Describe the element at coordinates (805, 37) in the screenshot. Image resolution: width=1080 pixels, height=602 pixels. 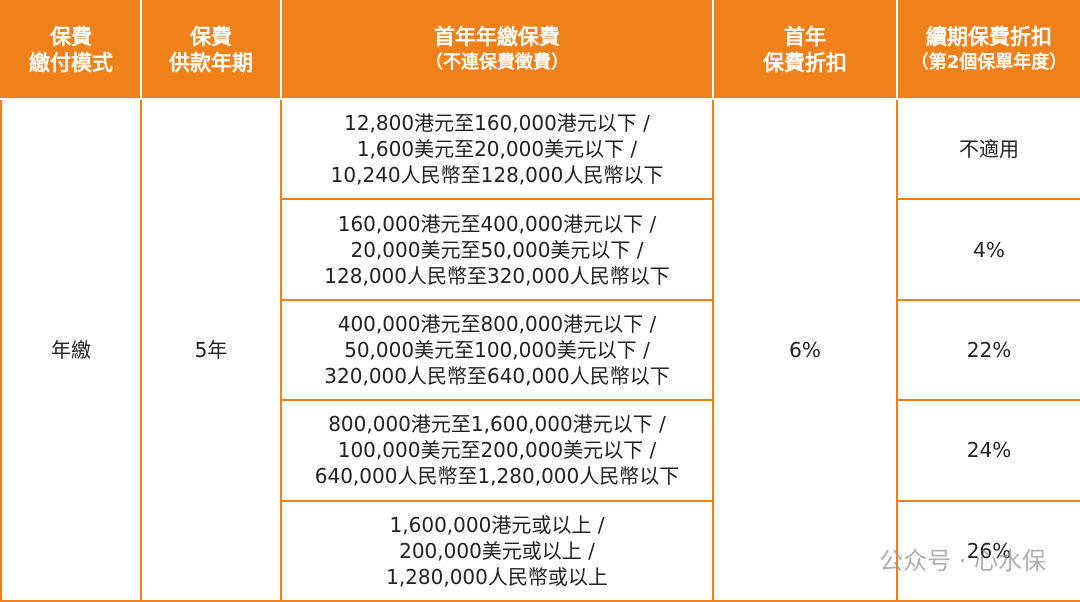
I see `header-line: 首年` at that location.